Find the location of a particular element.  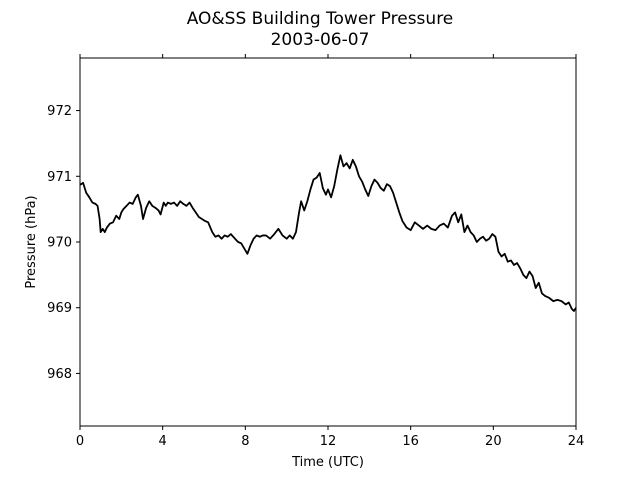

y-axis: 968 969 970 971 972 is located at coordinates (63, 243).